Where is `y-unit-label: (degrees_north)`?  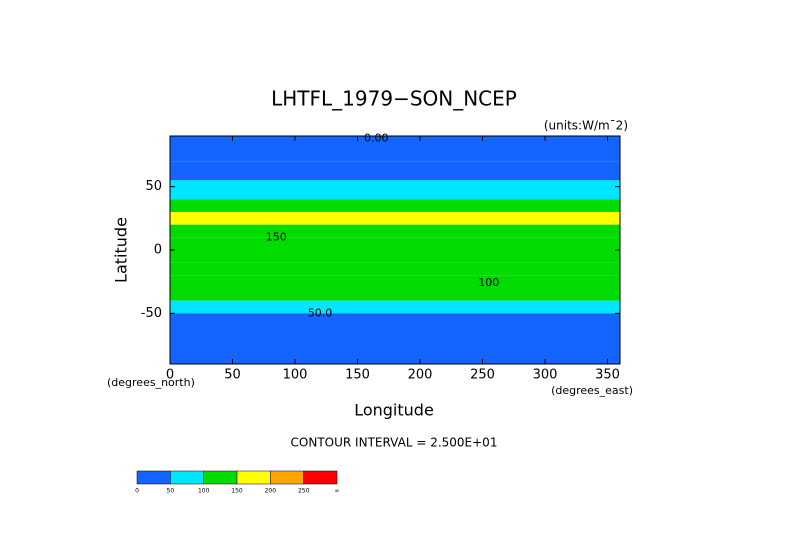 y-unit-label: (degrees_north) is located at coordinates (151, 382).